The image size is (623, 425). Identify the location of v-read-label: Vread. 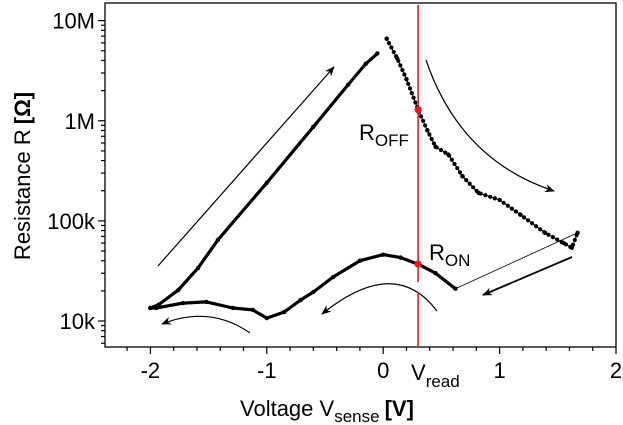
(435, 375).